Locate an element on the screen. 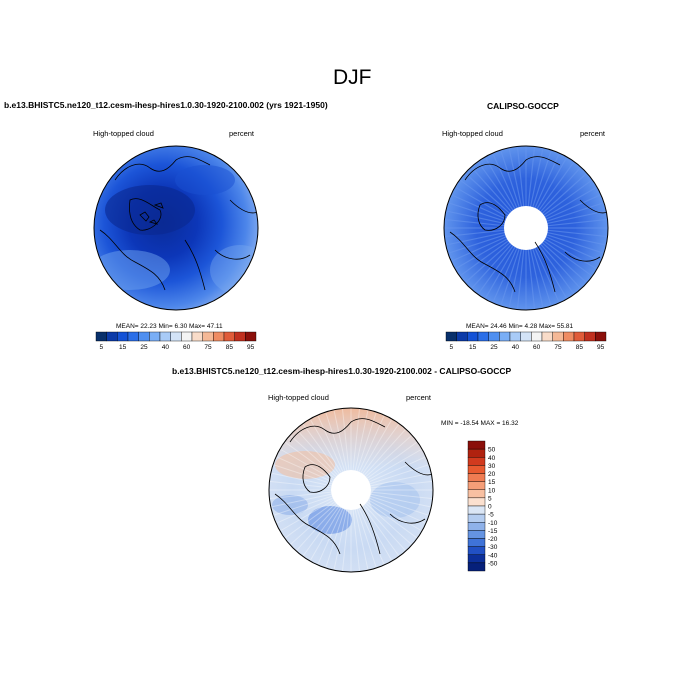 The image size is (700, 700). panel-3-colorbar-tick-label: 30 is located at coordinates (492, 466).